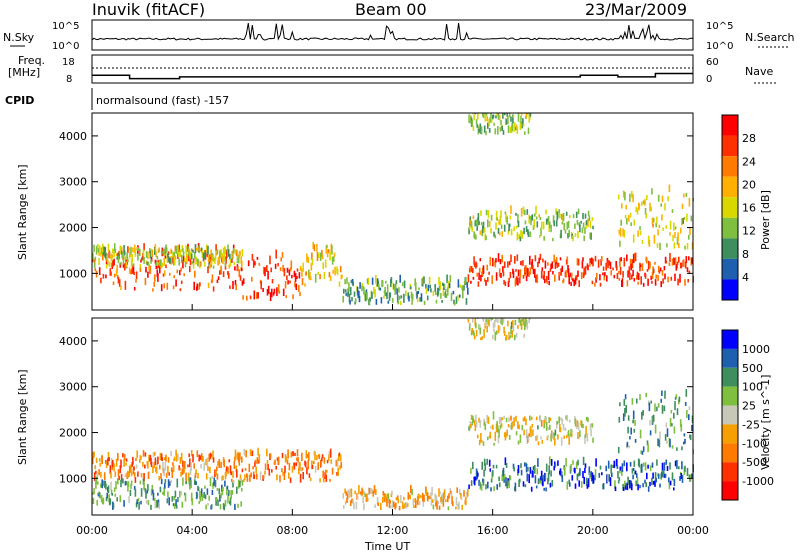 The width and height of the screenshot is (800, 554). Describe the element at coordinates (292, 530) in the screenshot. I see `x-tick-label: 08:00` at that location.